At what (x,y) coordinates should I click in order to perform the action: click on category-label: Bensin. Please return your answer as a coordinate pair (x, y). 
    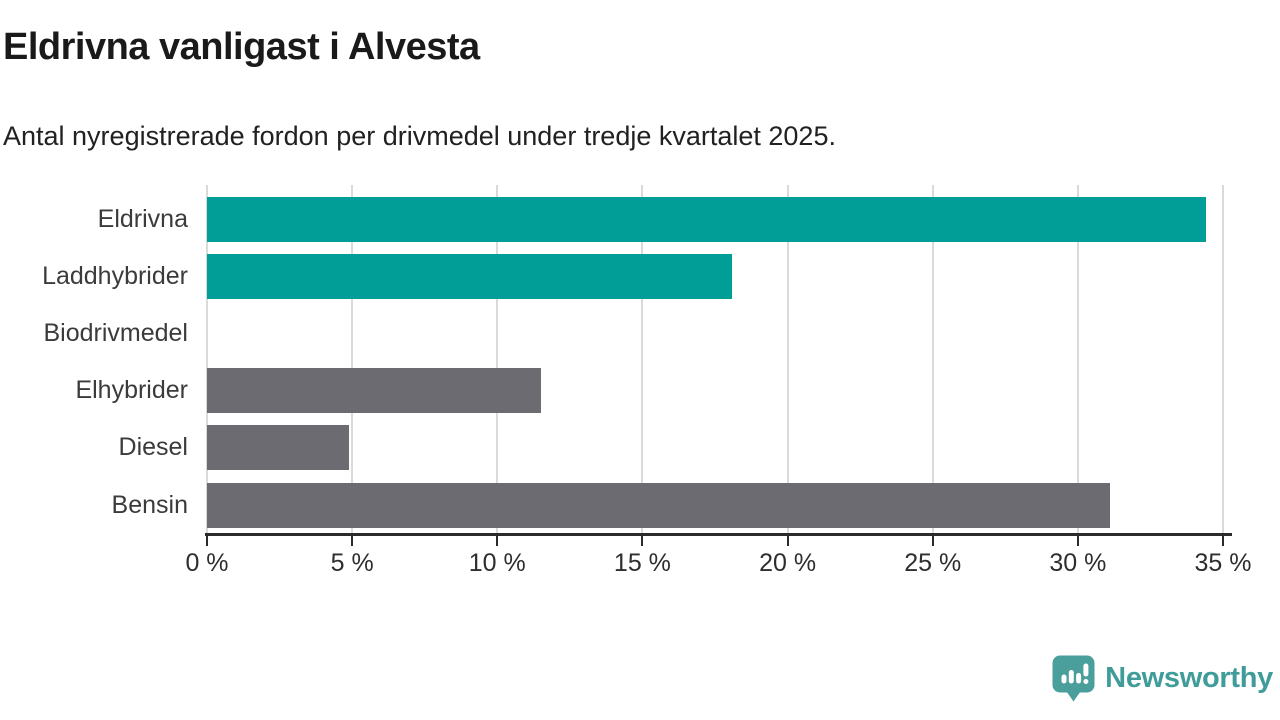
    Looking at the image, I should click on (149, 504).